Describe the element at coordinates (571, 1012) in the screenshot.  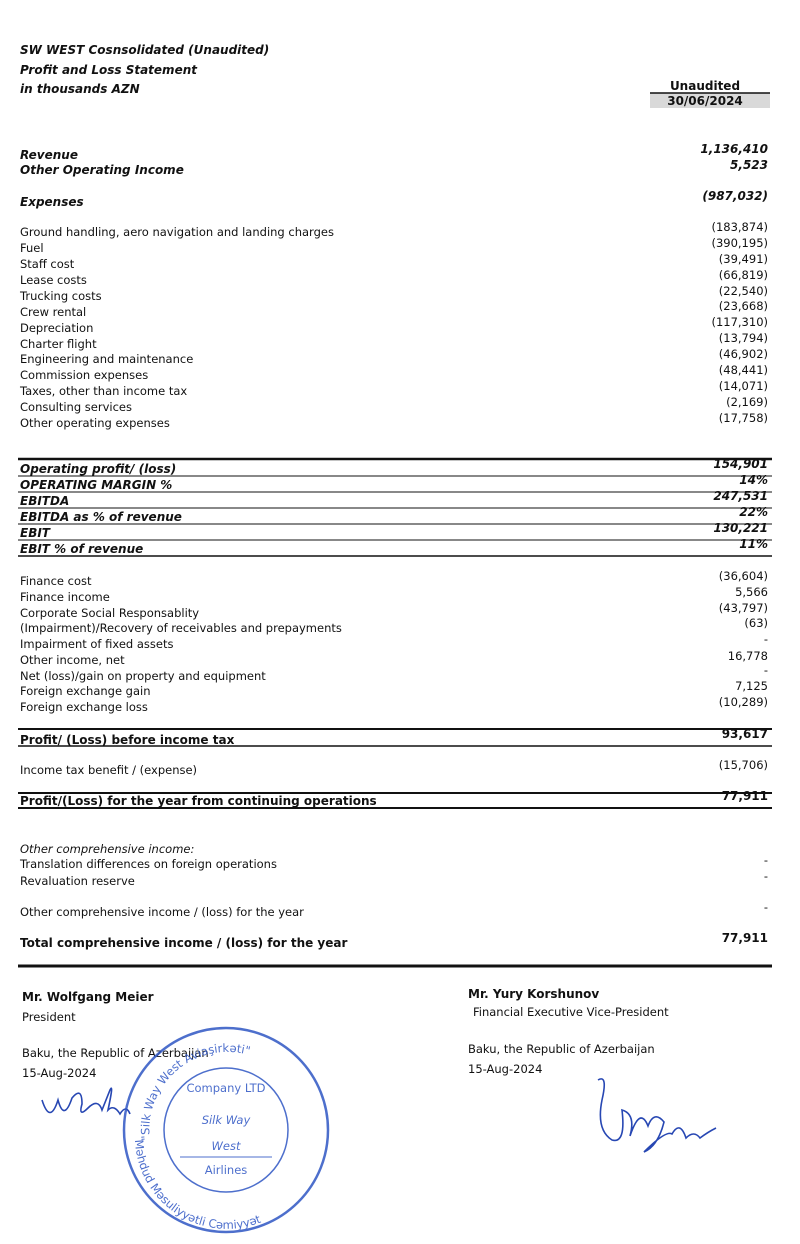
I see `signature-position: Financial Executive Vice-President` at that location.